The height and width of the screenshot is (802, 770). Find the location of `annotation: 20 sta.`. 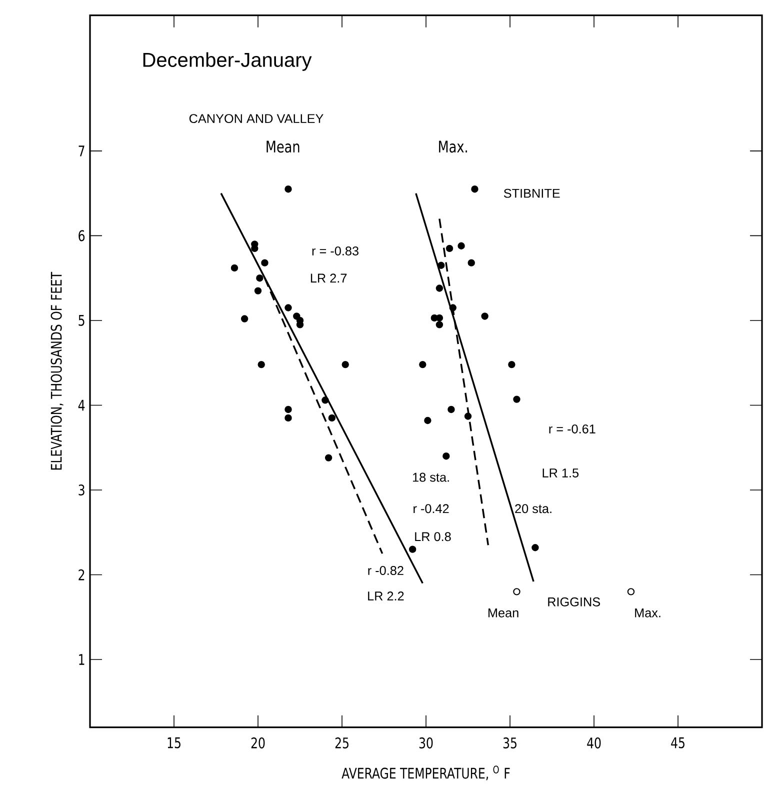

annotation: 20 sta. is located at coordinates (533, 509).